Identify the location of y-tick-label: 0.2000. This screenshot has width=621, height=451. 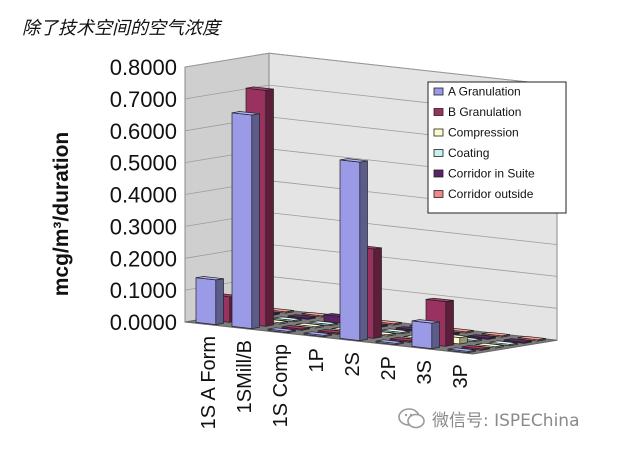
(143, 258).